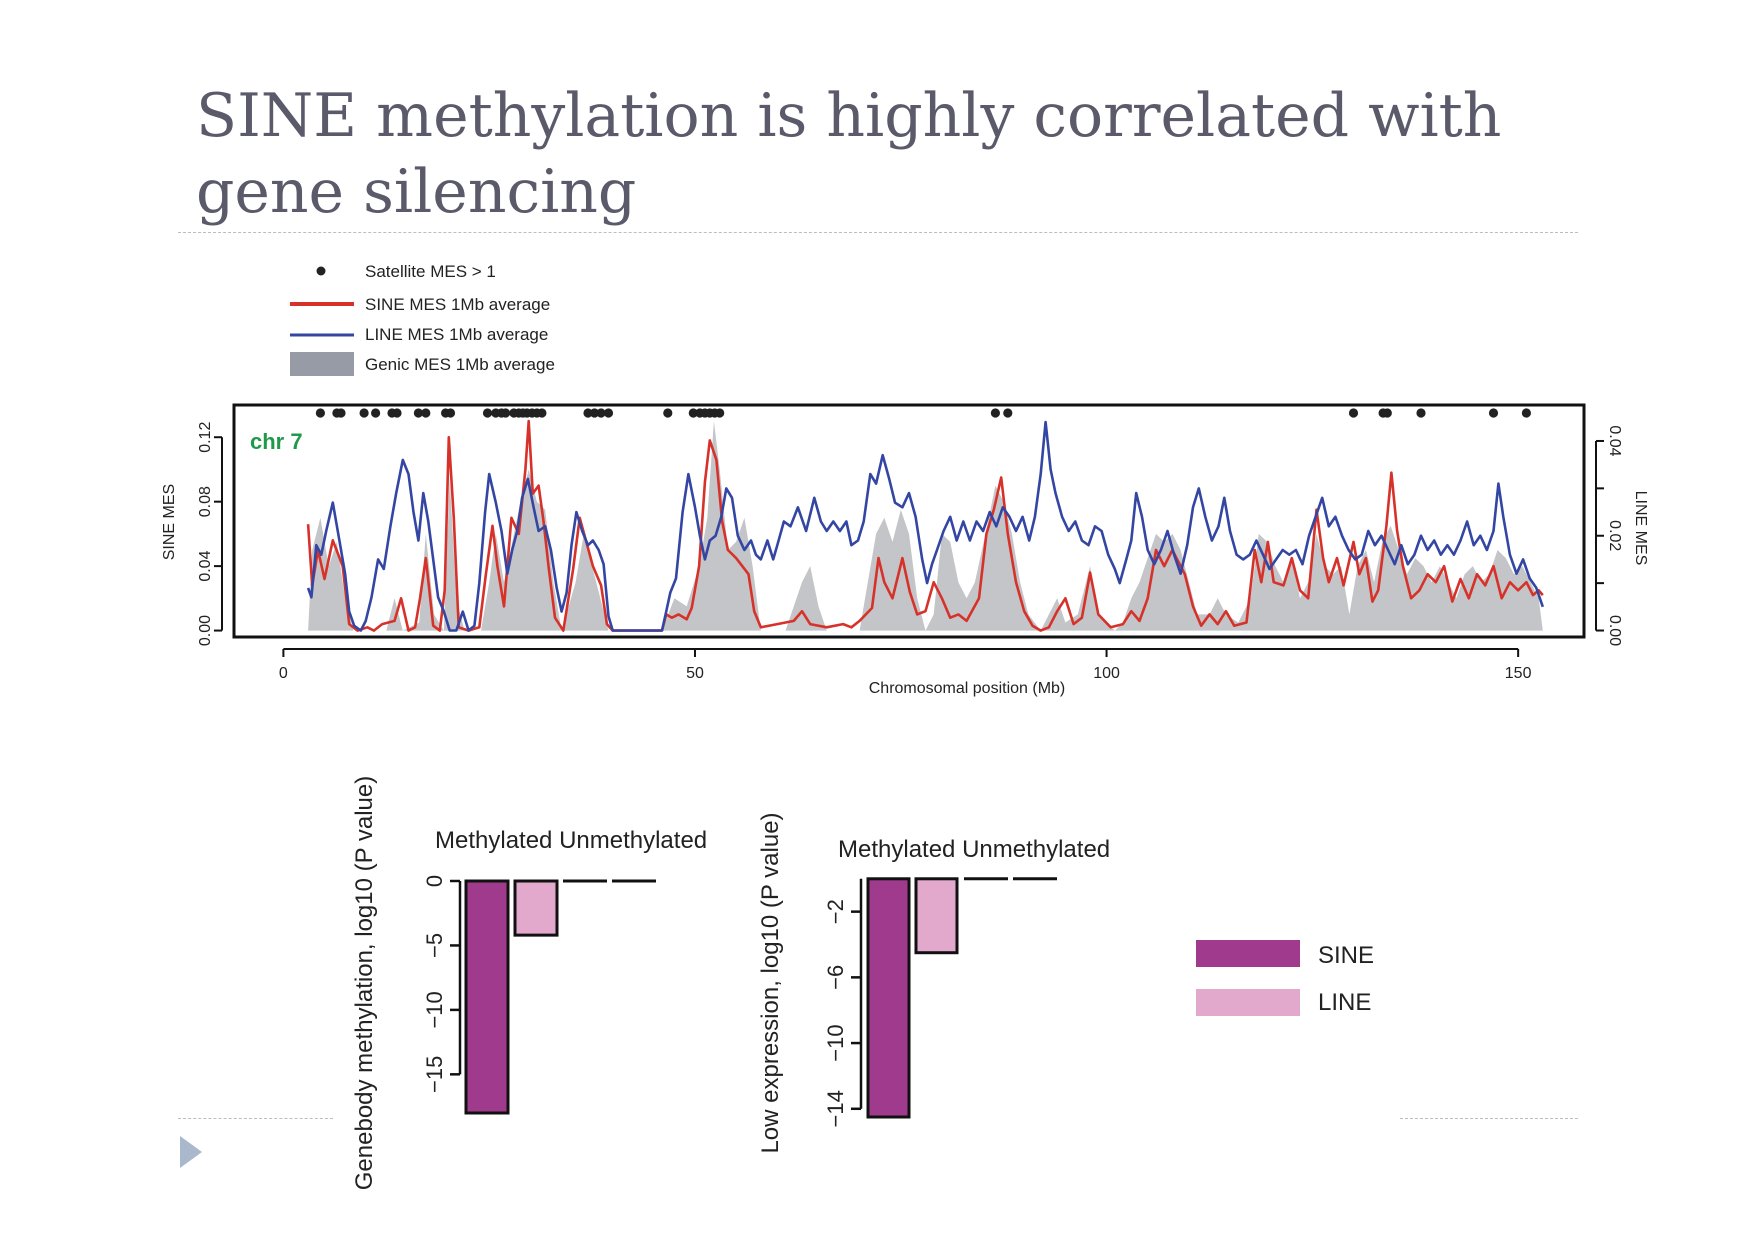 The width and height of the screenshot is (1754, 1240). I want to click on legend-genic-swatch, so click(322, 364).